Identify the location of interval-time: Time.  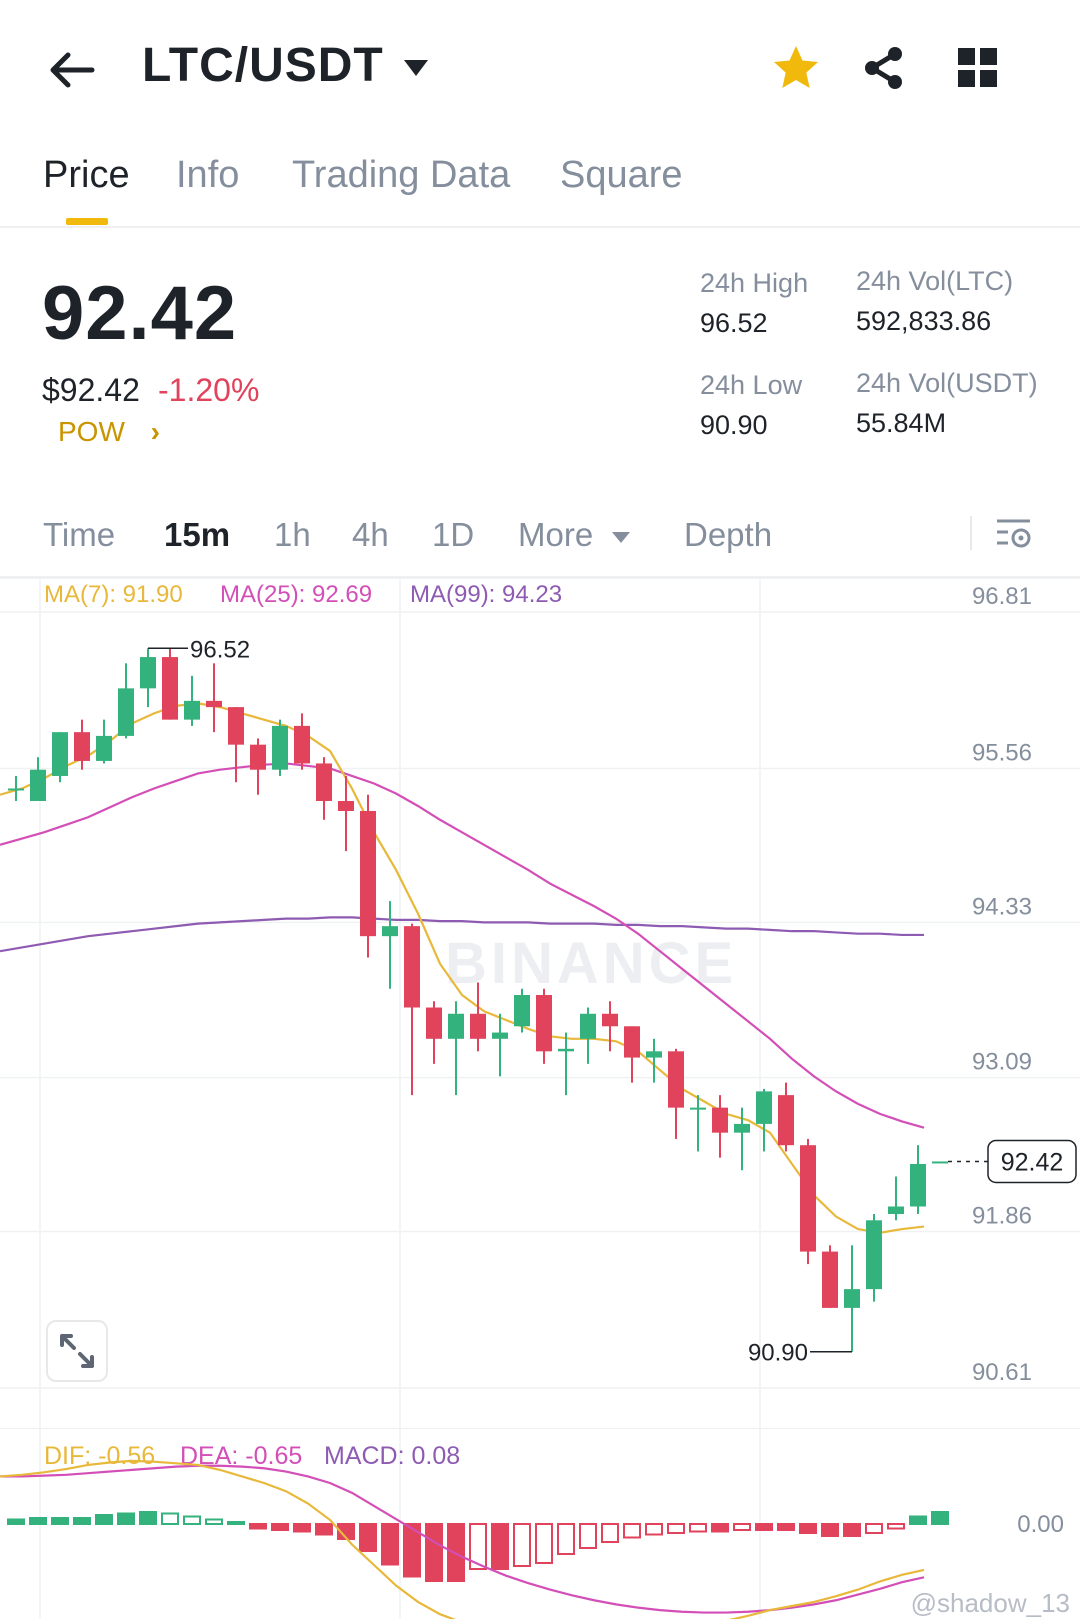
(79, 534).